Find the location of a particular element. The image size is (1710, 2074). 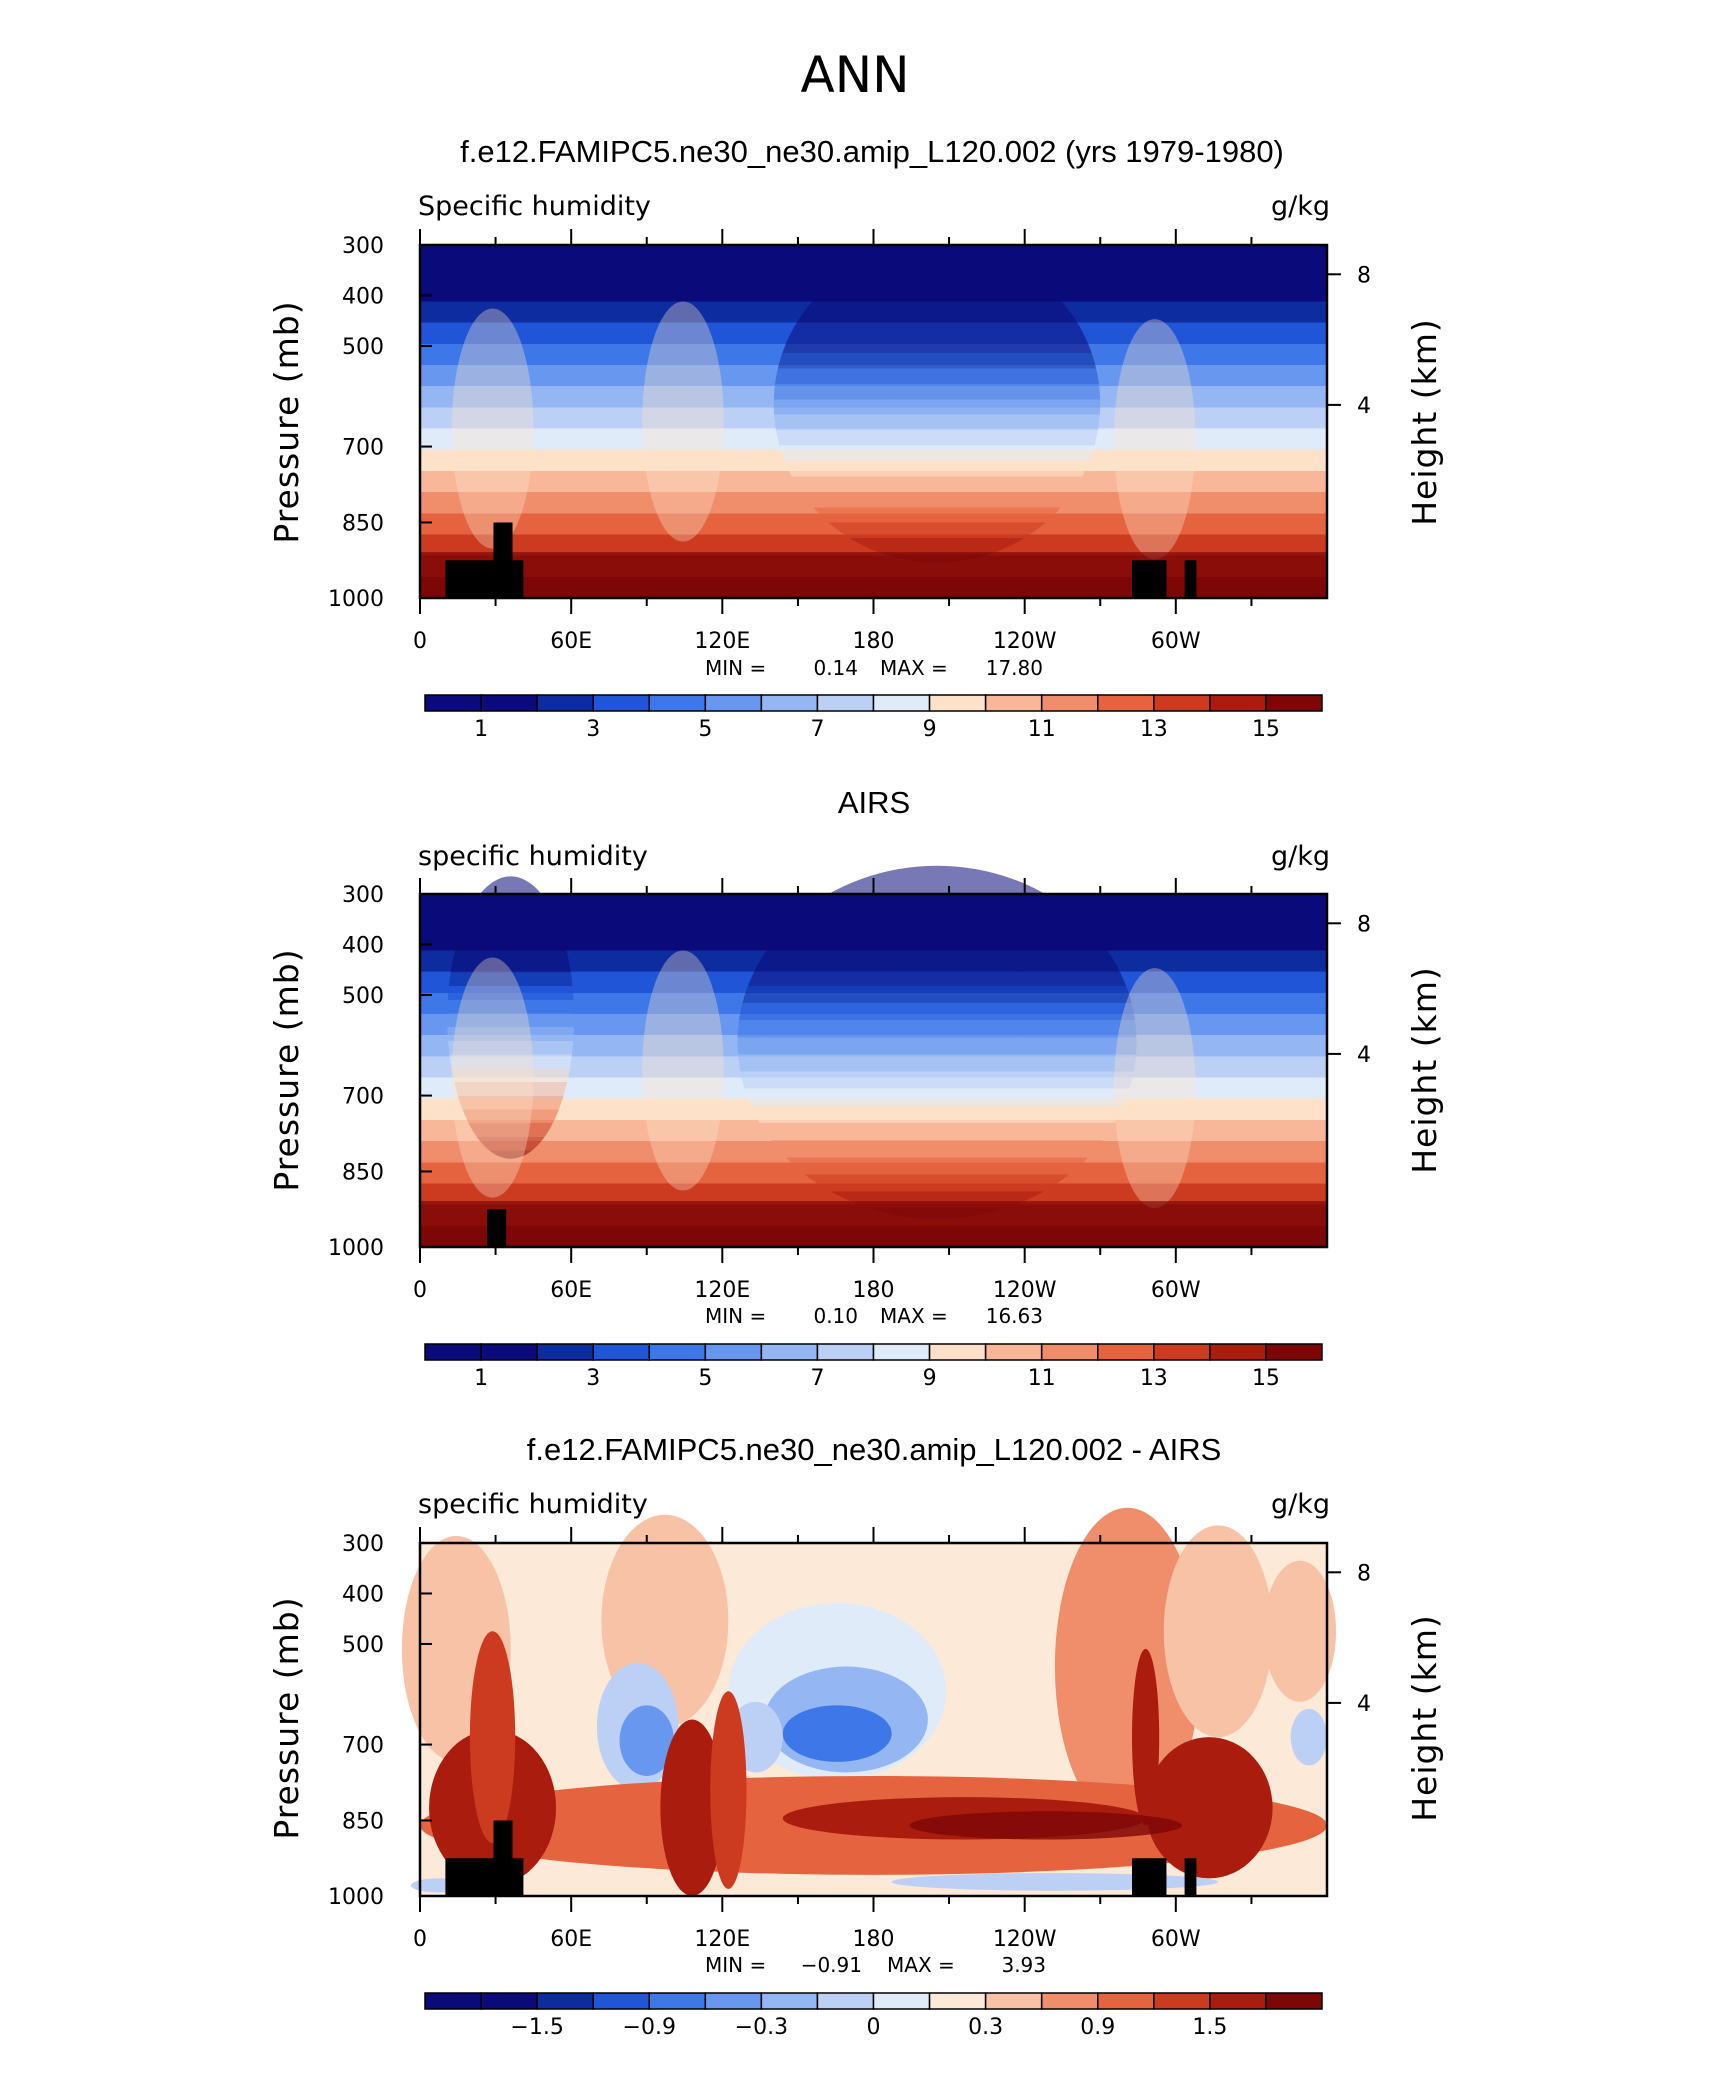

colorbar-label: −0.3 is located at coordinates (761, 2027).